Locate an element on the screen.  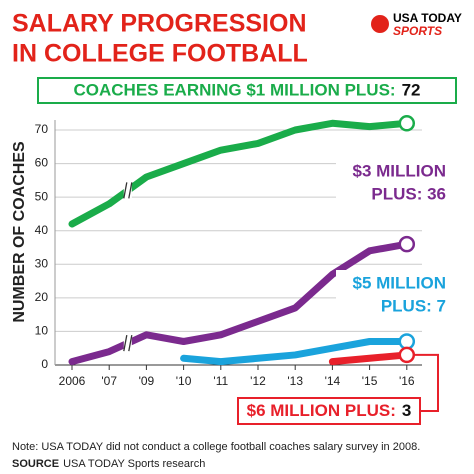
y-tick-label: 0 is located at coordinates (44, 364).